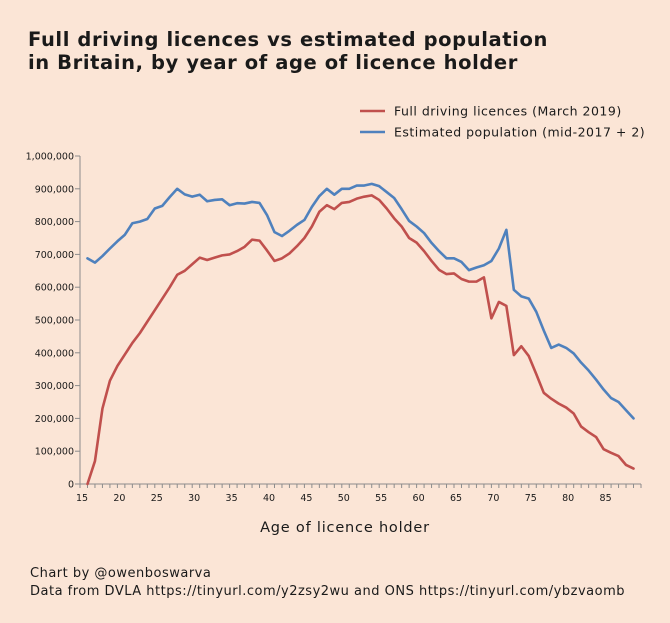 The height and width of the screenshot is (623, 670). I want to click on x-tick-label: 75, so click(531, 498).